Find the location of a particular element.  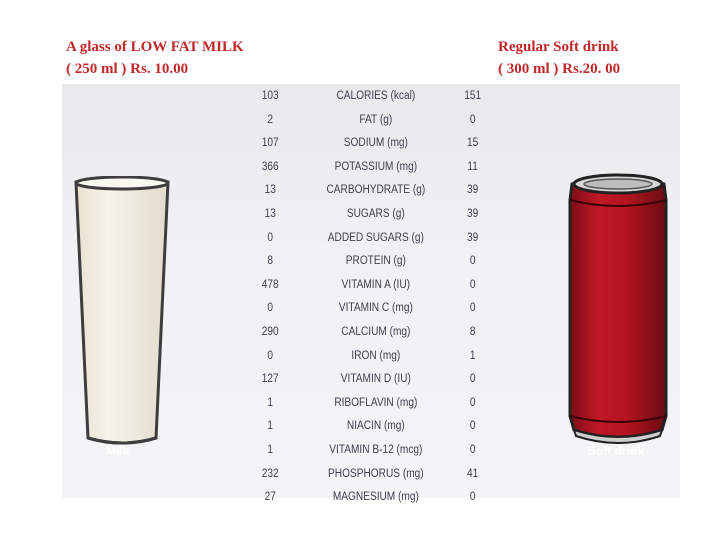

nutrient-name: NIACIN (mg) is located at coordinates (375, 426).